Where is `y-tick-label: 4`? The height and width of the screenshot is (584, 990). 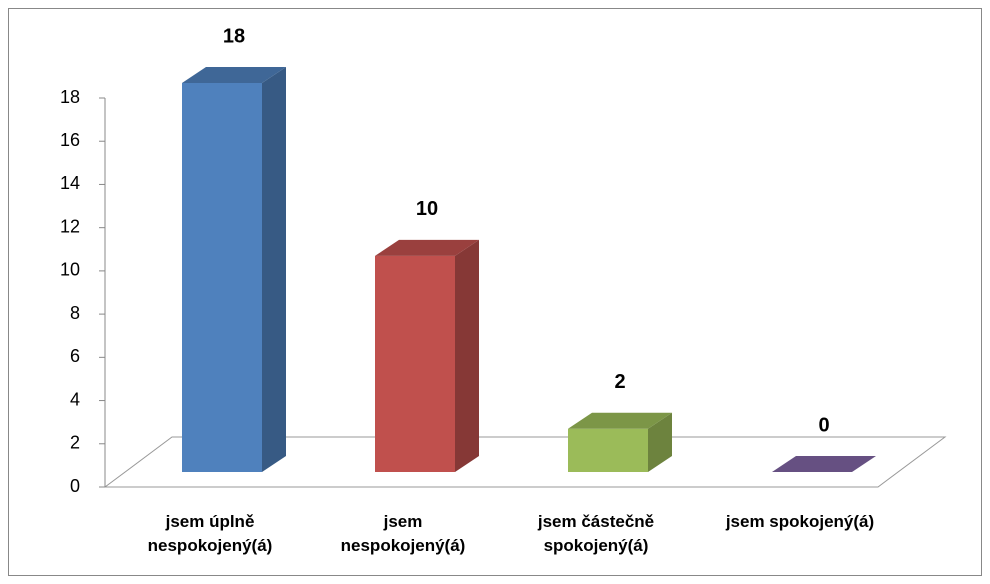
y-tick-label: 4 is located at coordinates (75, 399).